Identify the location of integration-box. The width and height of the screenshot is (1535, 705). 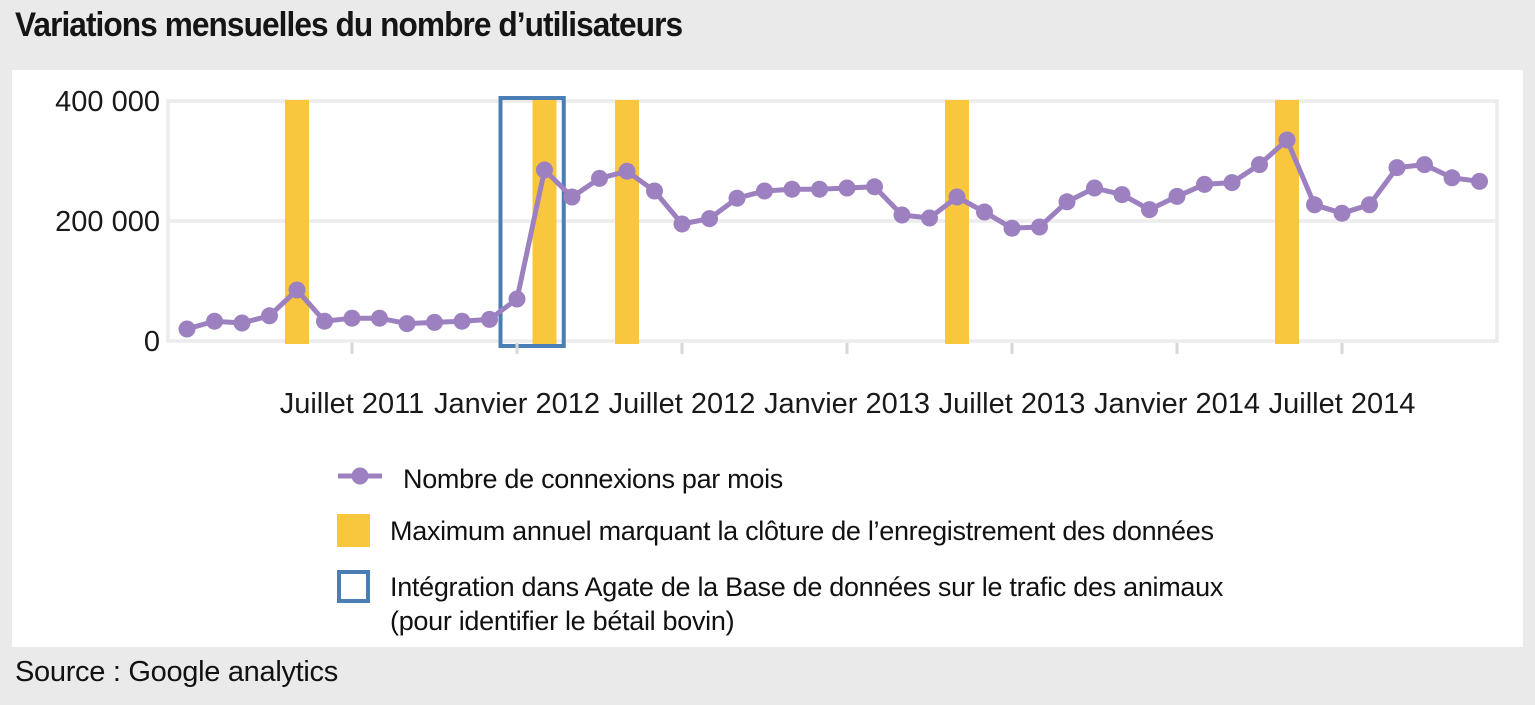
(532, 222).